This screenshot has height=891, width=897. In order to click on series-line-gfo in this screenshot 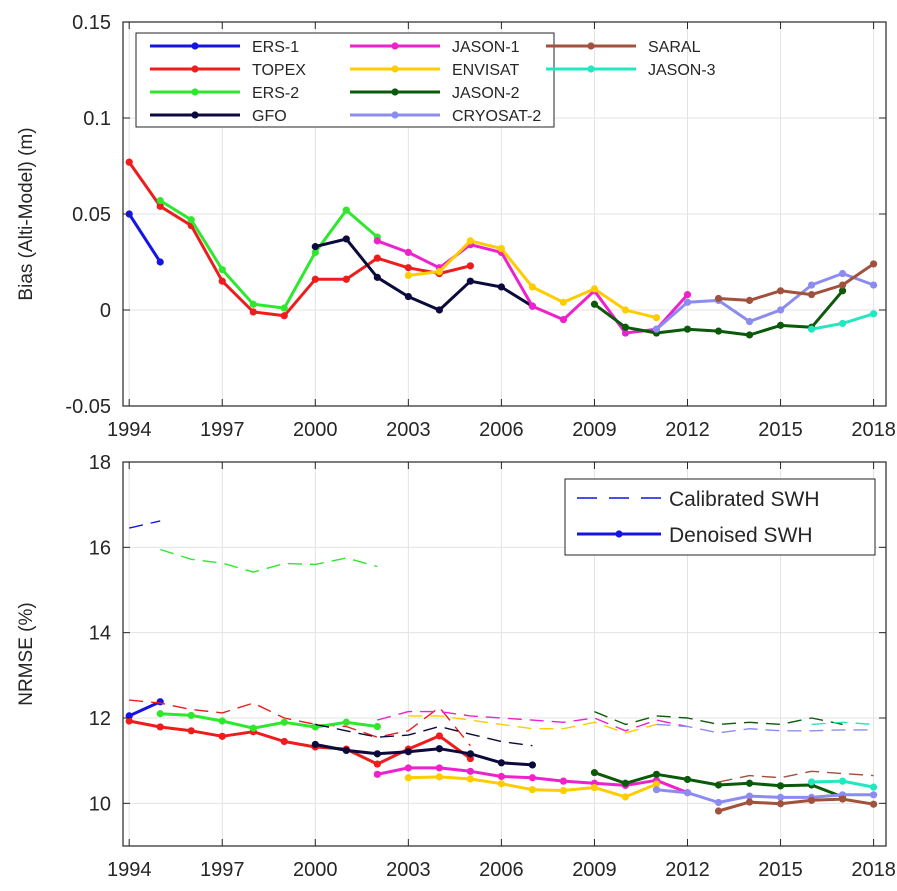, I will do `click(424, 274)`.